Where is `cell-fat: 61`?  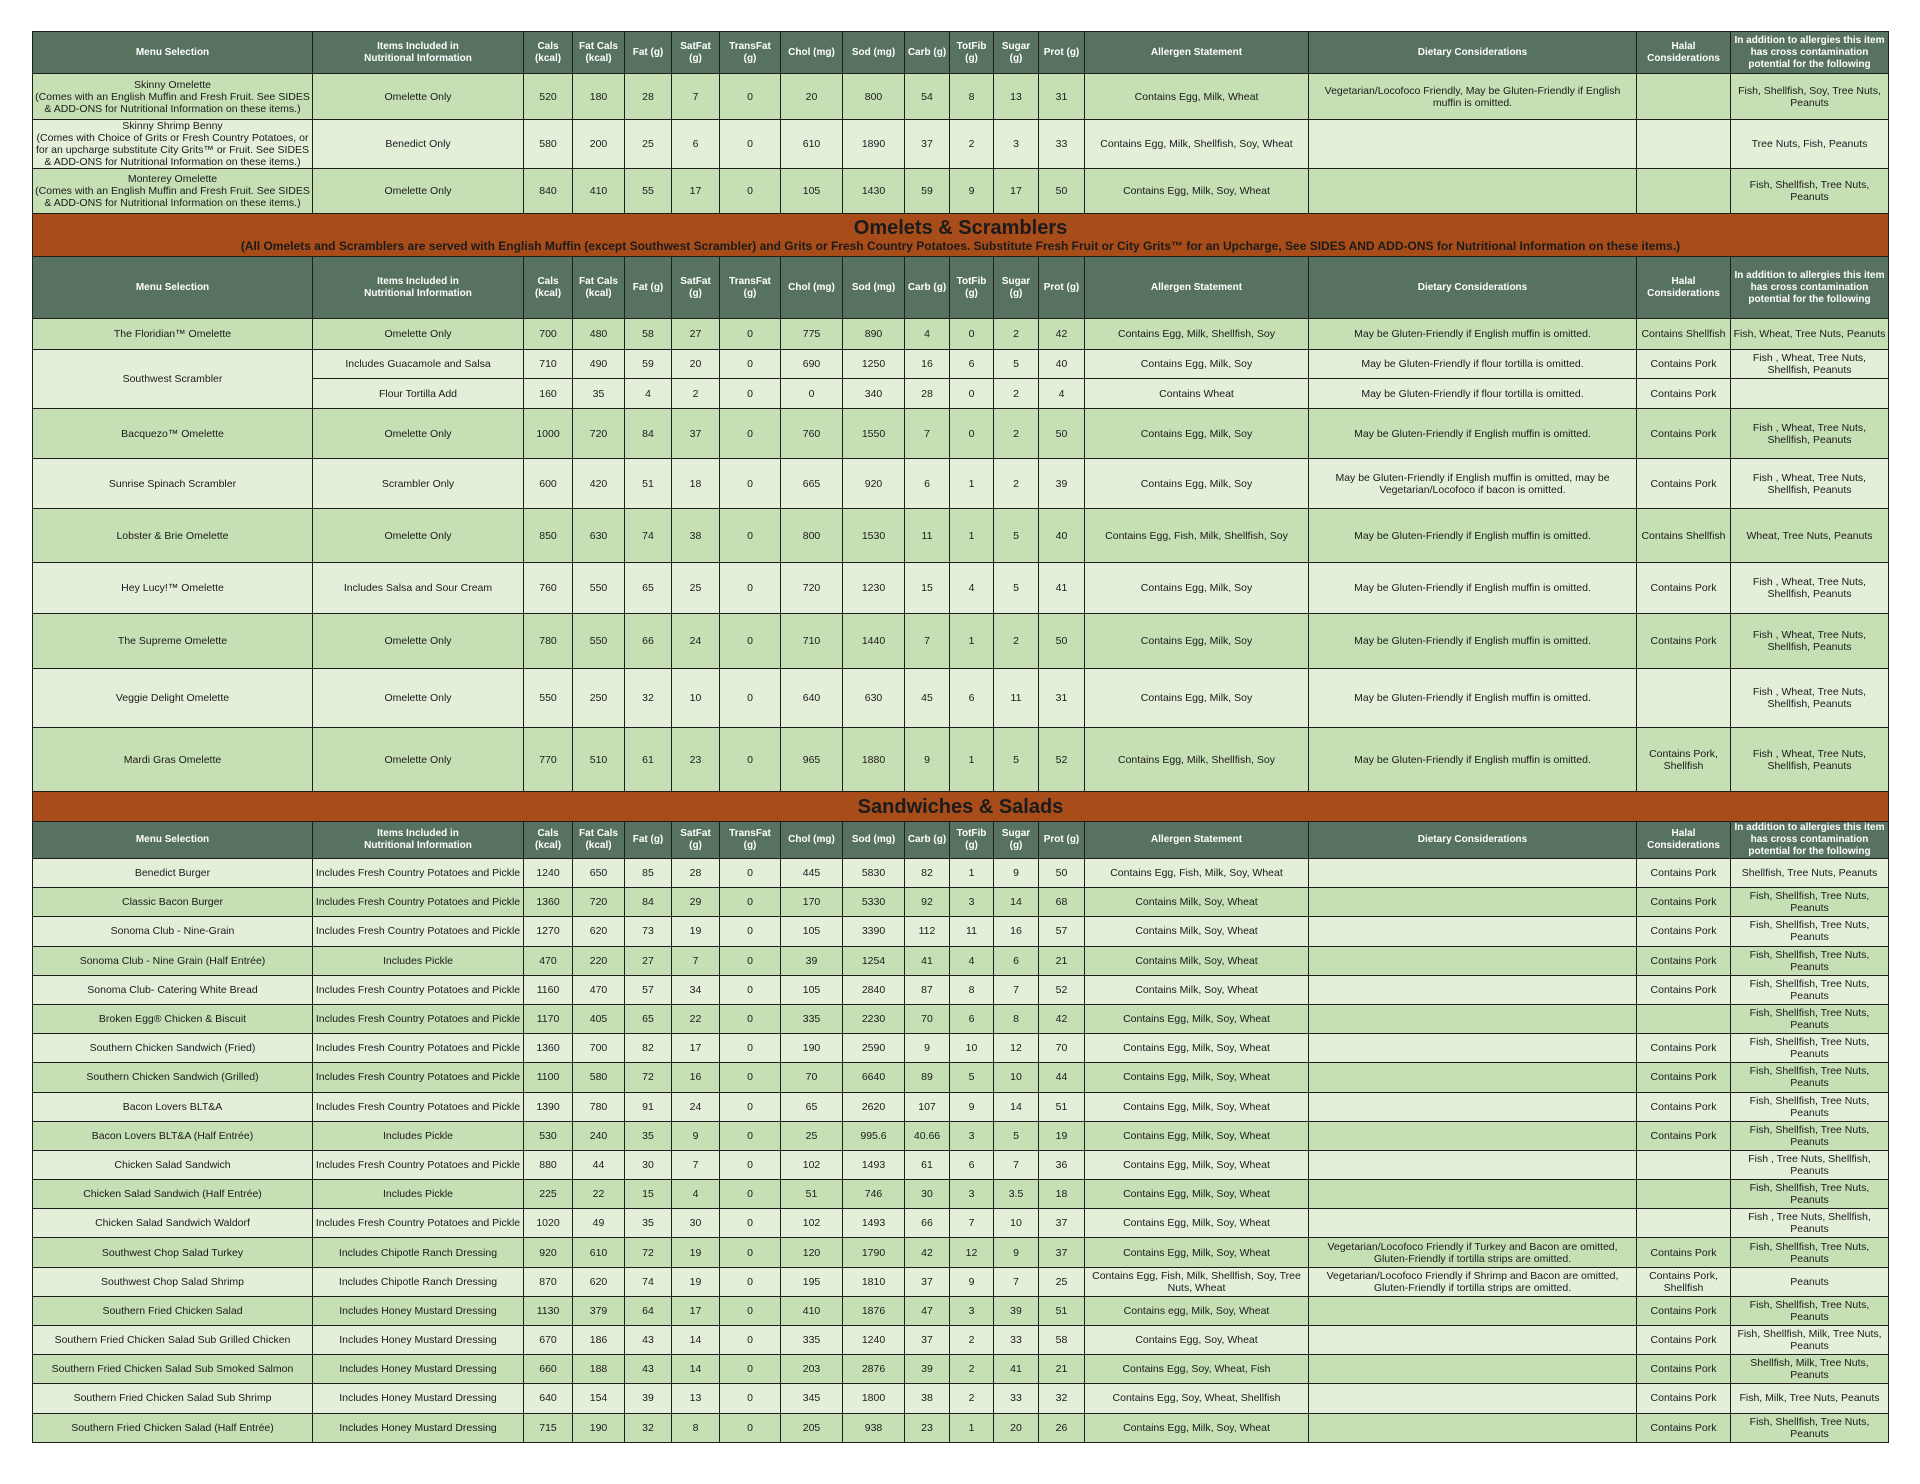 cell-fat: 61 is located at coordinates (648, 759).